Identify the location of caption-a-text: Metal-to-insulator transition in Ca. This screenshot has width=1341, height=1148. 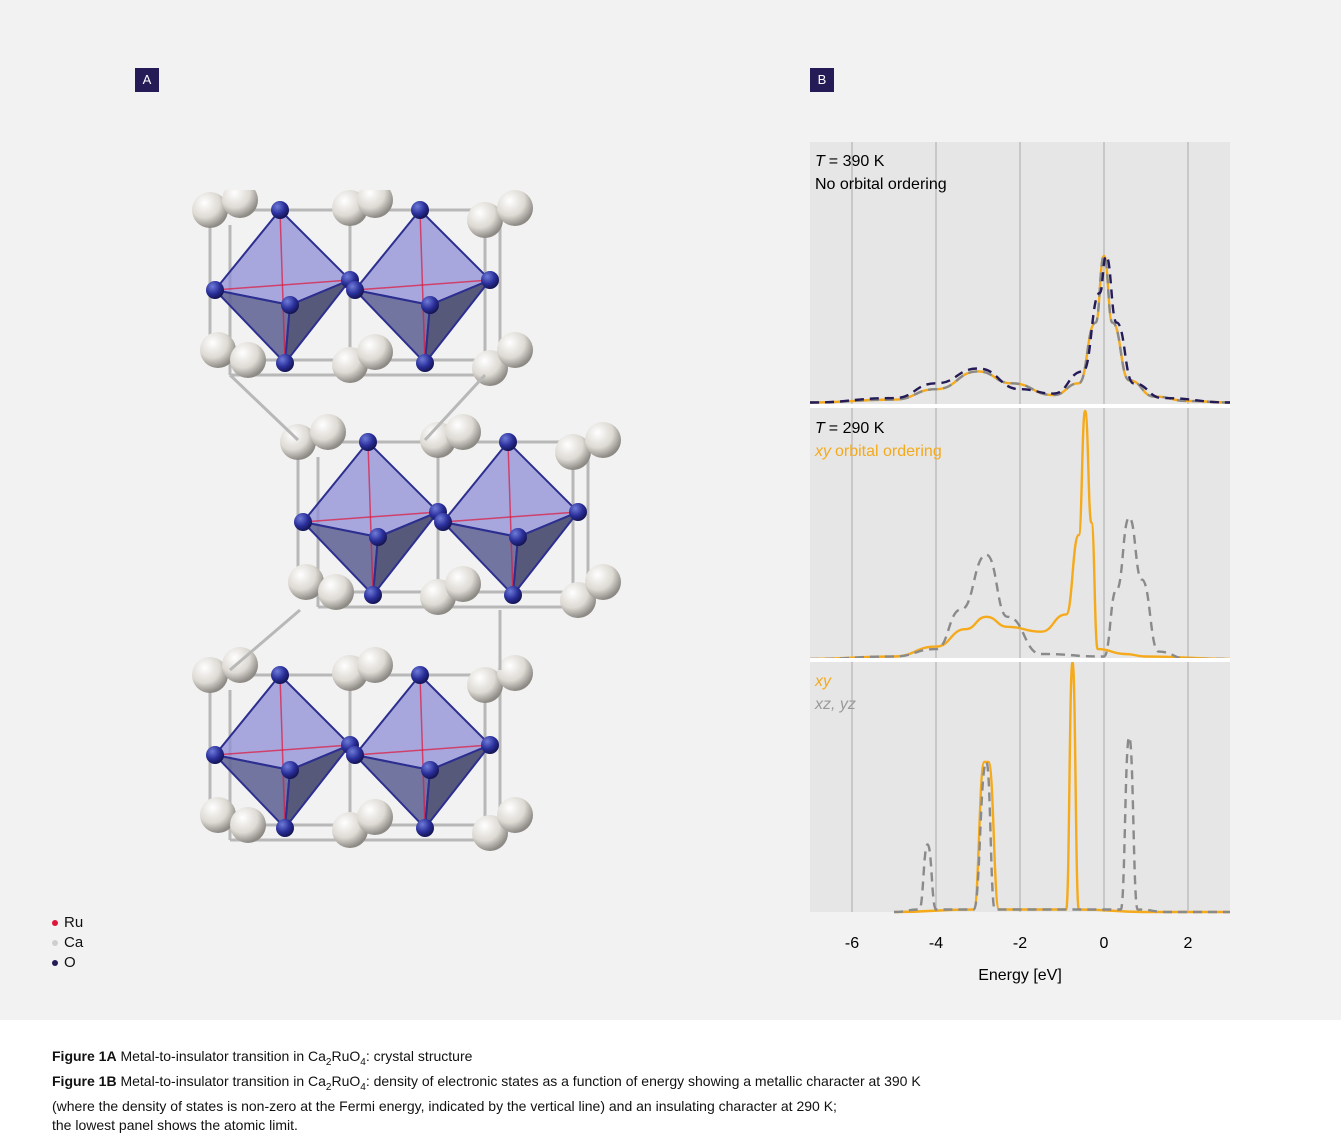
(223, 1056).